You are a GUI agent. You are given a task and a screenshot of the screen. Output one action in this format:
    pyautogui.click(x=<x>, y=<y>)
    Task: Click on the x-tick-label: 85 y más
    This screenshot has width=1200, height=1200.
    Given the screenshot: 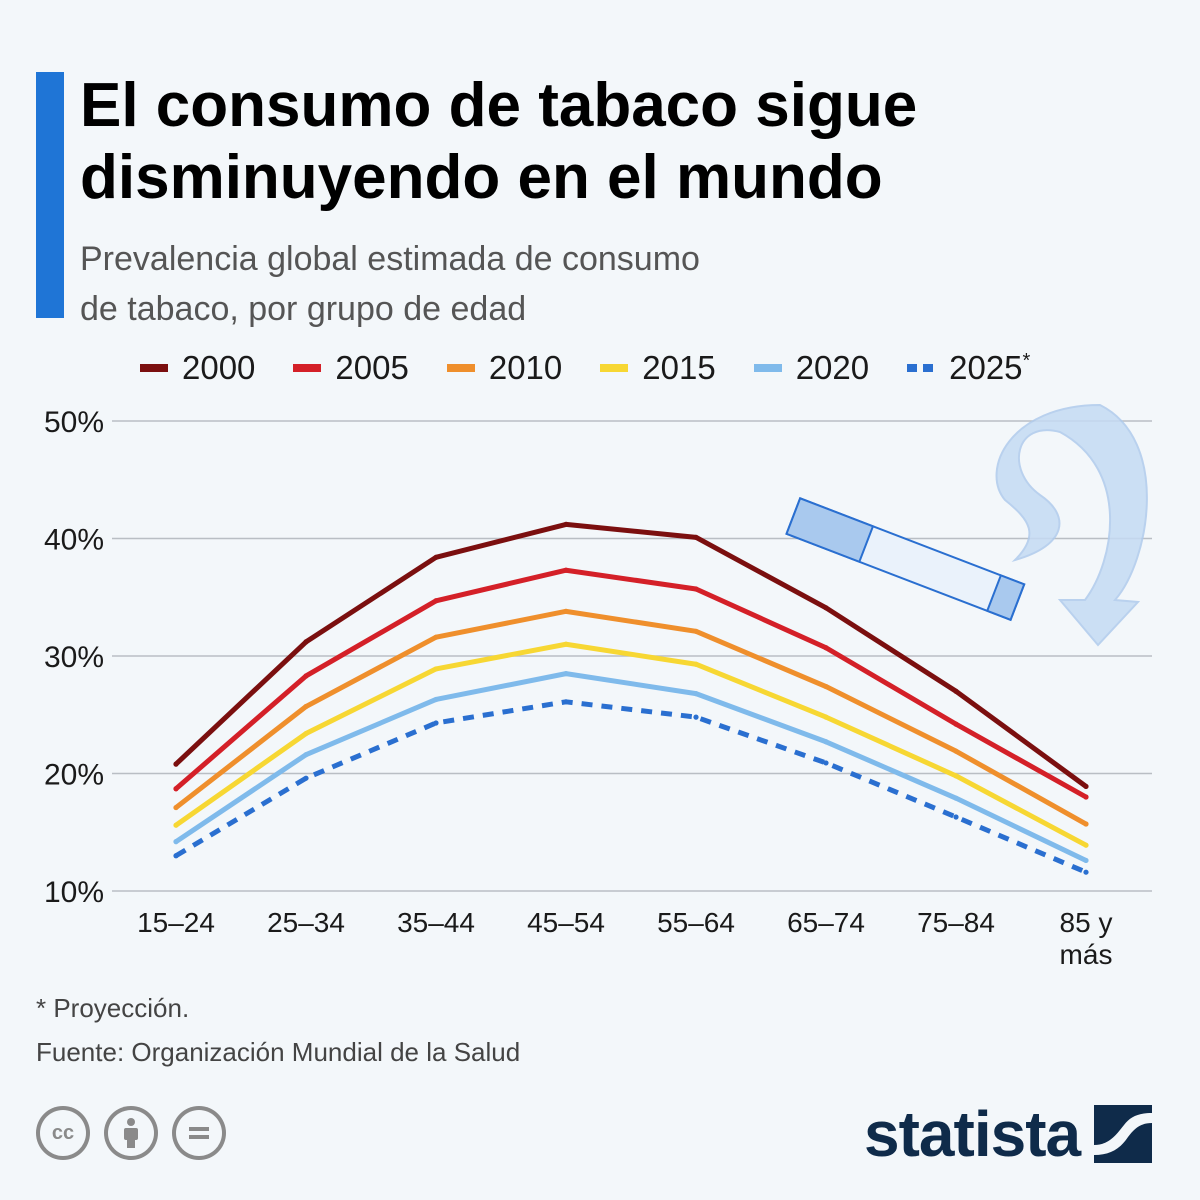 What is the action you would take?
    pyautogui.click(x=1086, y=938)
    